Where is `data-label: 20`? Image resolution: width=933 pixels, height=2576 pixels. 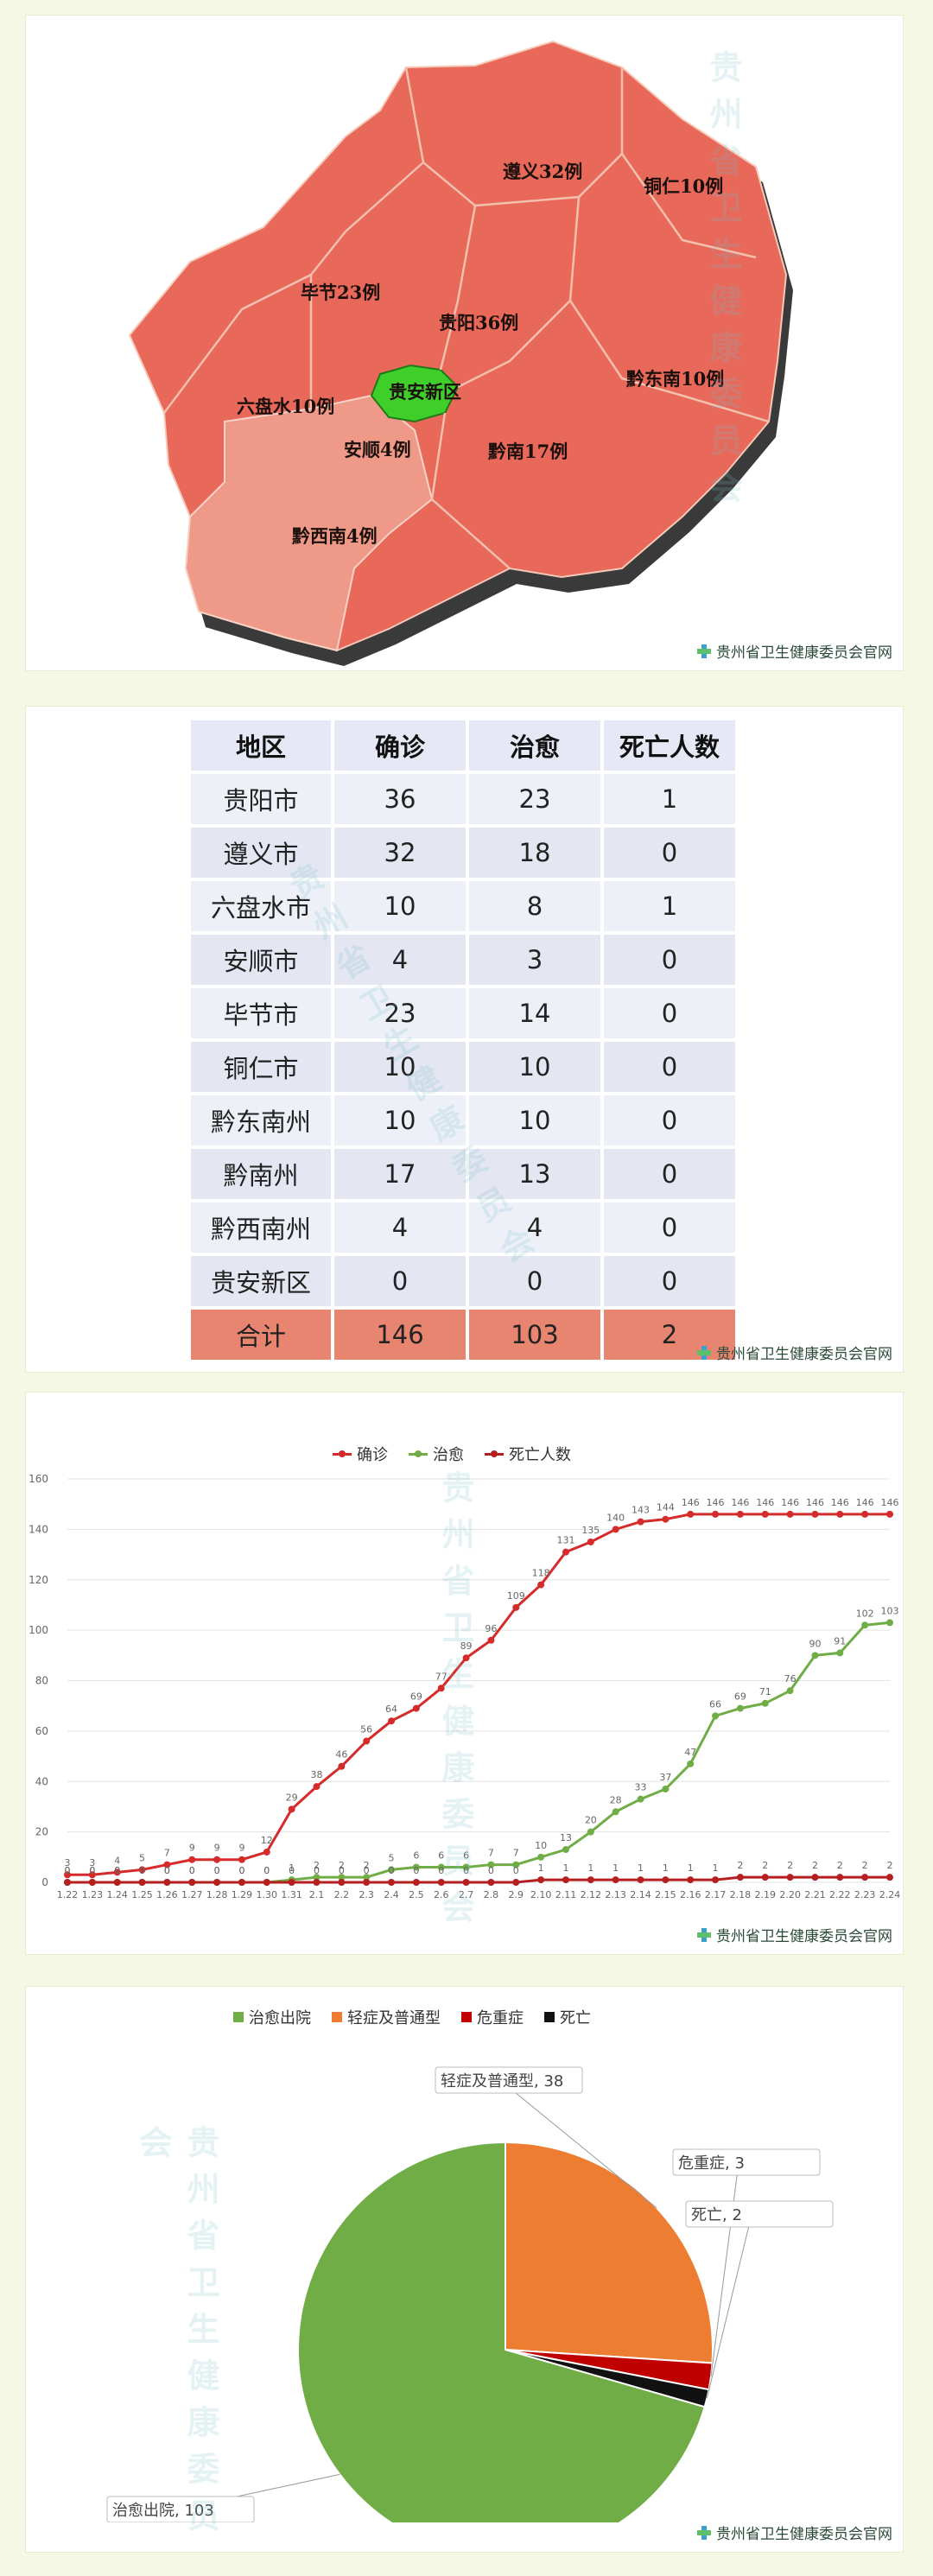 data-label: 20 is located at coordinates (591, 1820).